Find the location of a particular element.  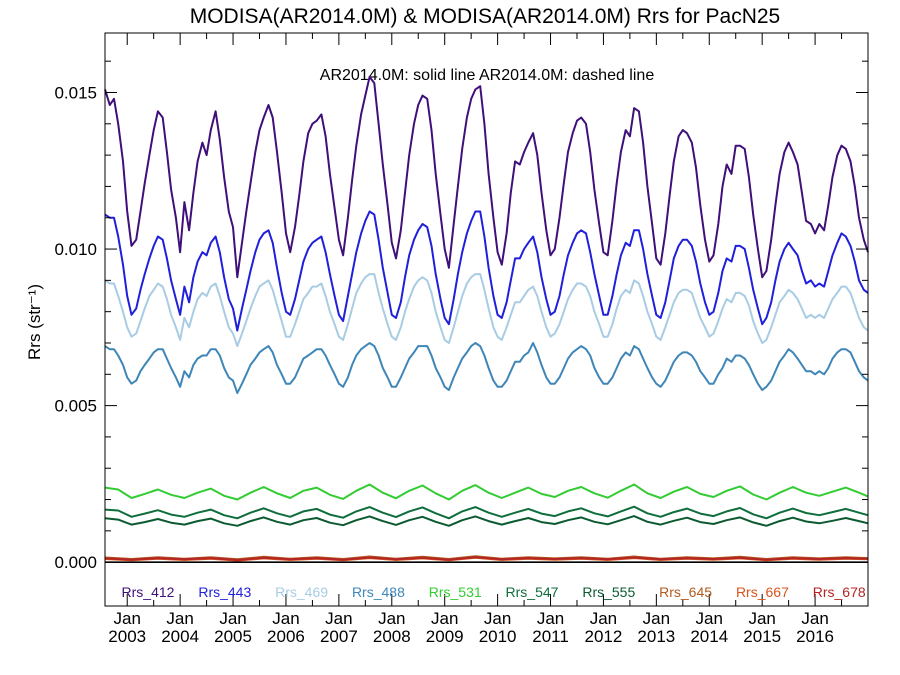

legend-entry-rrs-488: Rrs_488 is located at coordinates (378, 592).